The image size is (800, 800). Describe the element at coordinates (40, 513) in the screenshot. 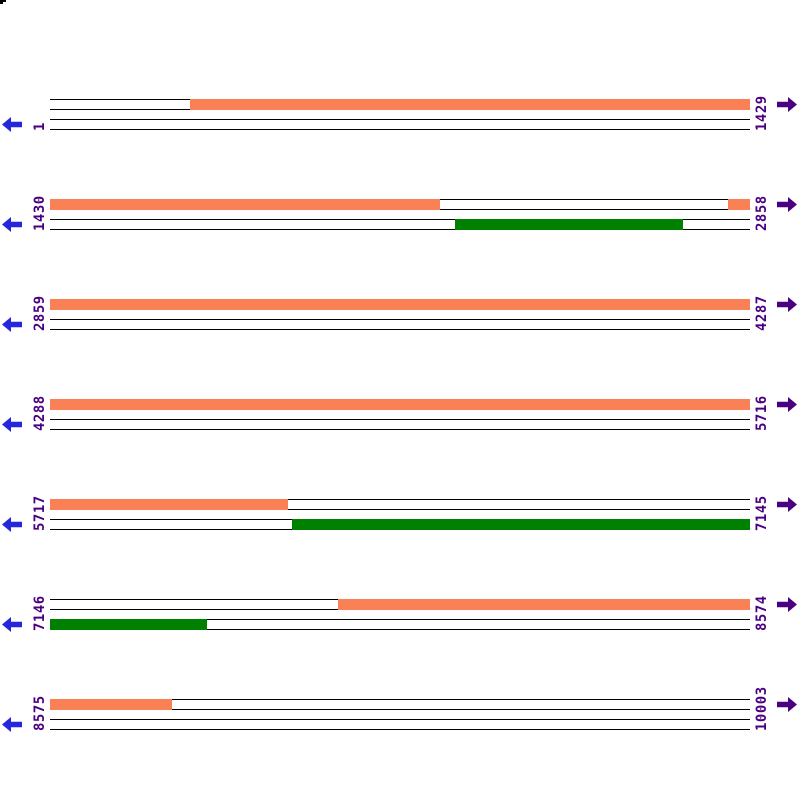

I see `row-start-label: 5717` at that location.